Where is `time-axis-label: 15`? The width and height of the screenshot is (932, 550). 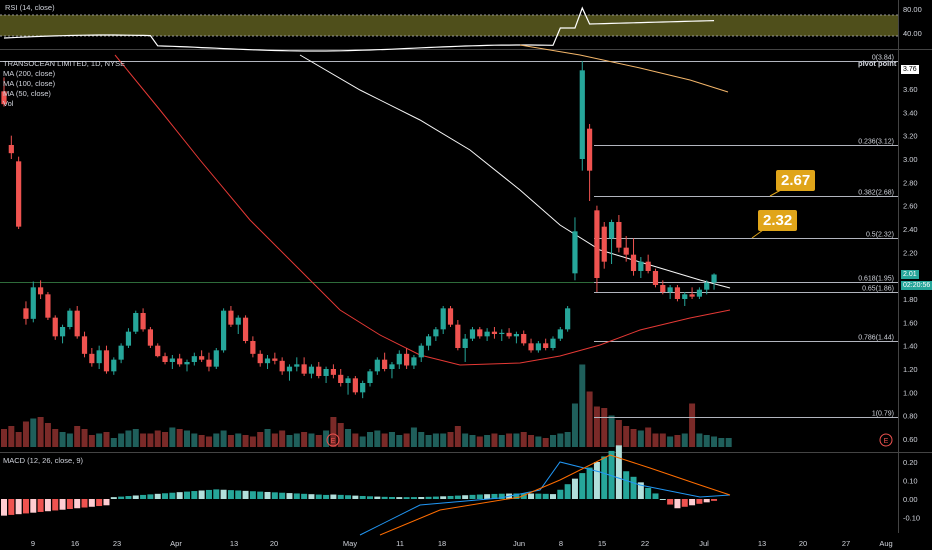
time-axis-label: 15 is located at coordinates (602, 543).